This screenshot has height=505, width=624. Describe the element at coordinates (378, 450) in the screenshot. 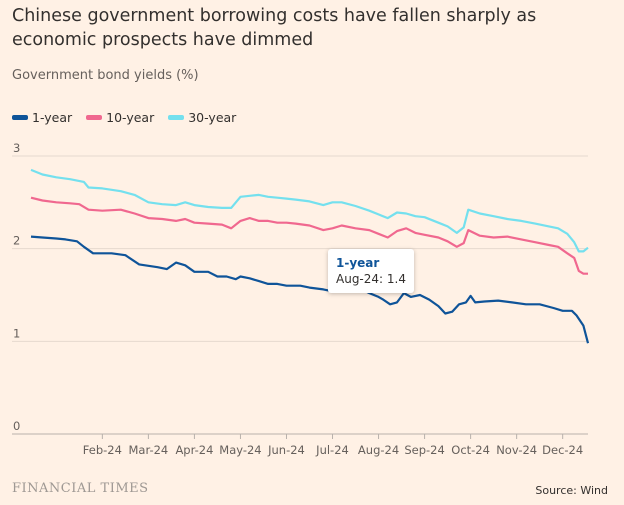

I see `x-tick-label: Aug-24` at that location.